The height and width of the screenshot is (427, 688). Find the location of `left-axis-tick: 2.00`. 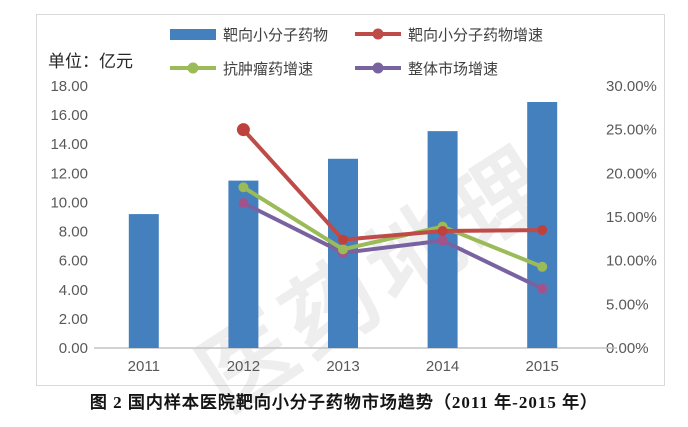

left-axis-tick: 2.00 is located at coordinates (73, 319).